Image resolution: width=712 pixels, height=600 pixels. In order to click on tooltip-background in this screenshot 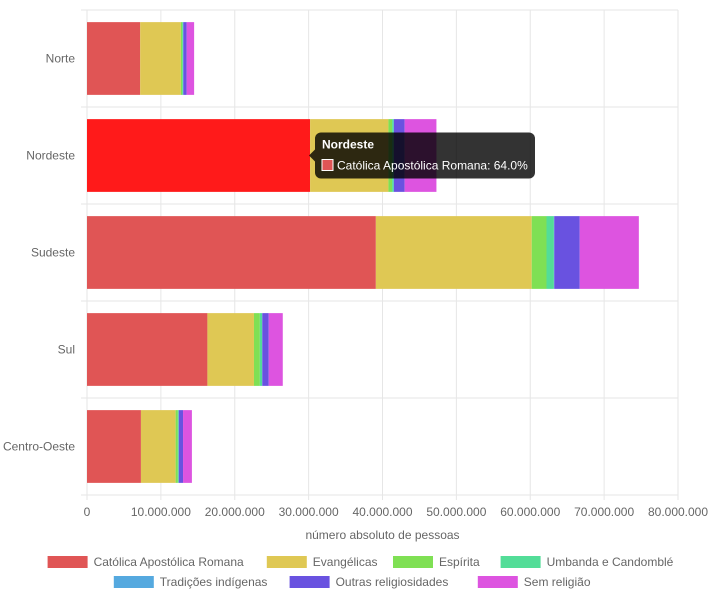, I will do `click(425, 155)`.